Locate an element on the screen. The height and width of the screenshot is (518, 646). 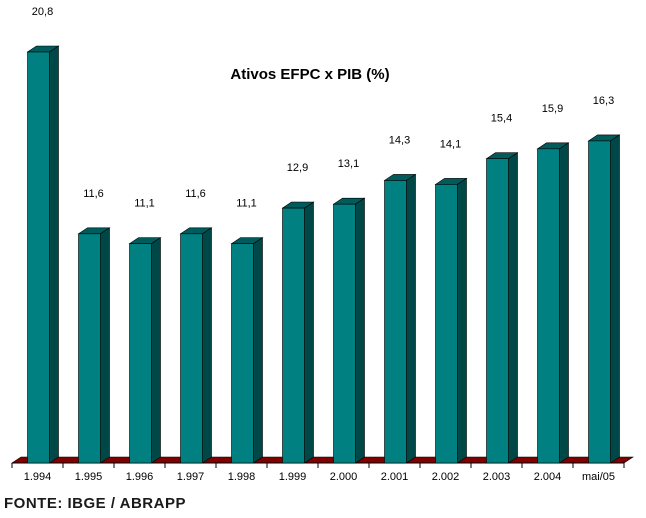
x-tick-label: 1.997 is located at coordinates (191, 477).